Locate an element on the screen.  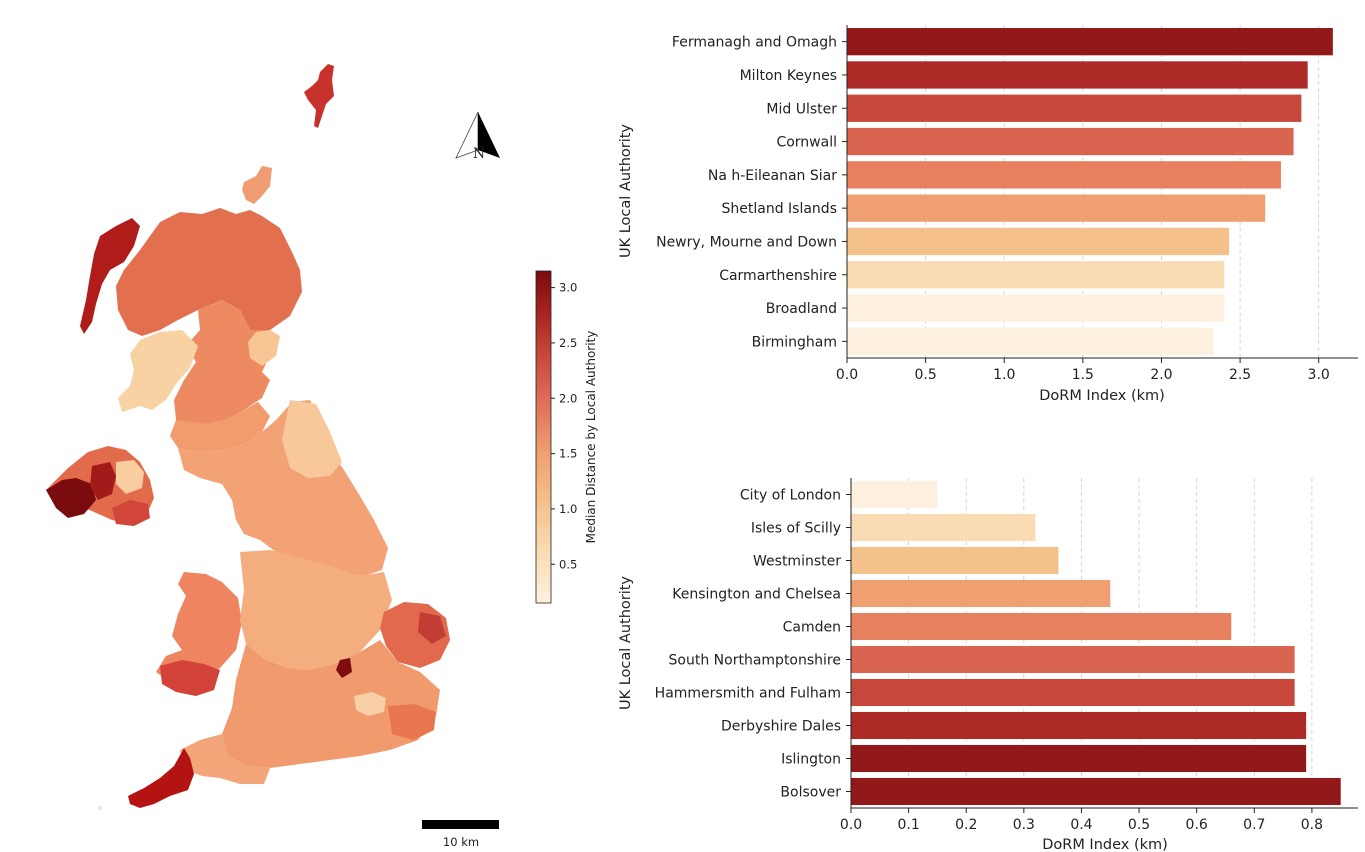
map-region-yorkshire is located at coordinates (312, 439).